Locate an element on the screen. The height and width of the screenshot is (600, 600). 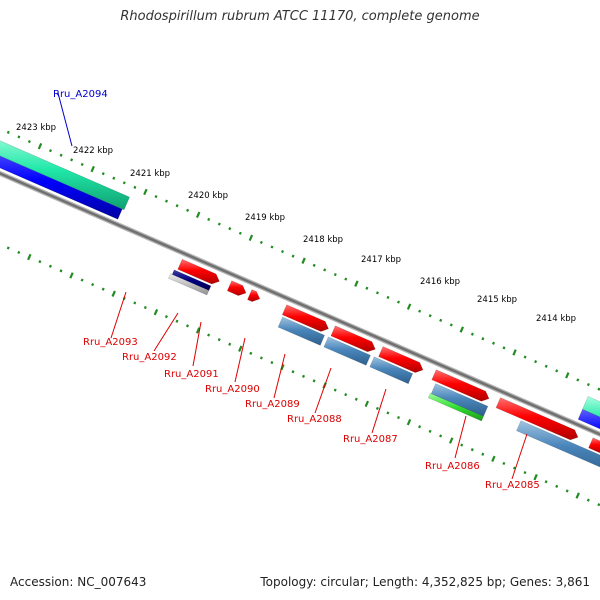
gene-label: Rru_A2091 is located at coordinates (191, 374).